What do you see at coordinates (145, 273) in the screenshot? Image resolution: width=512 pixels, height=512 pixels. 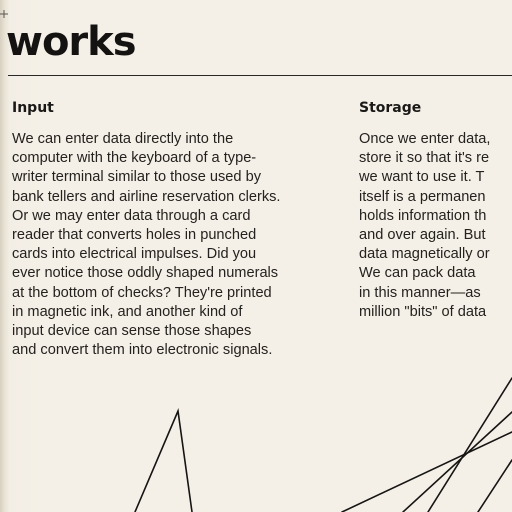 I see `input-line: ever notice those oddly shaped numerals` at bounding box center [145, 273].